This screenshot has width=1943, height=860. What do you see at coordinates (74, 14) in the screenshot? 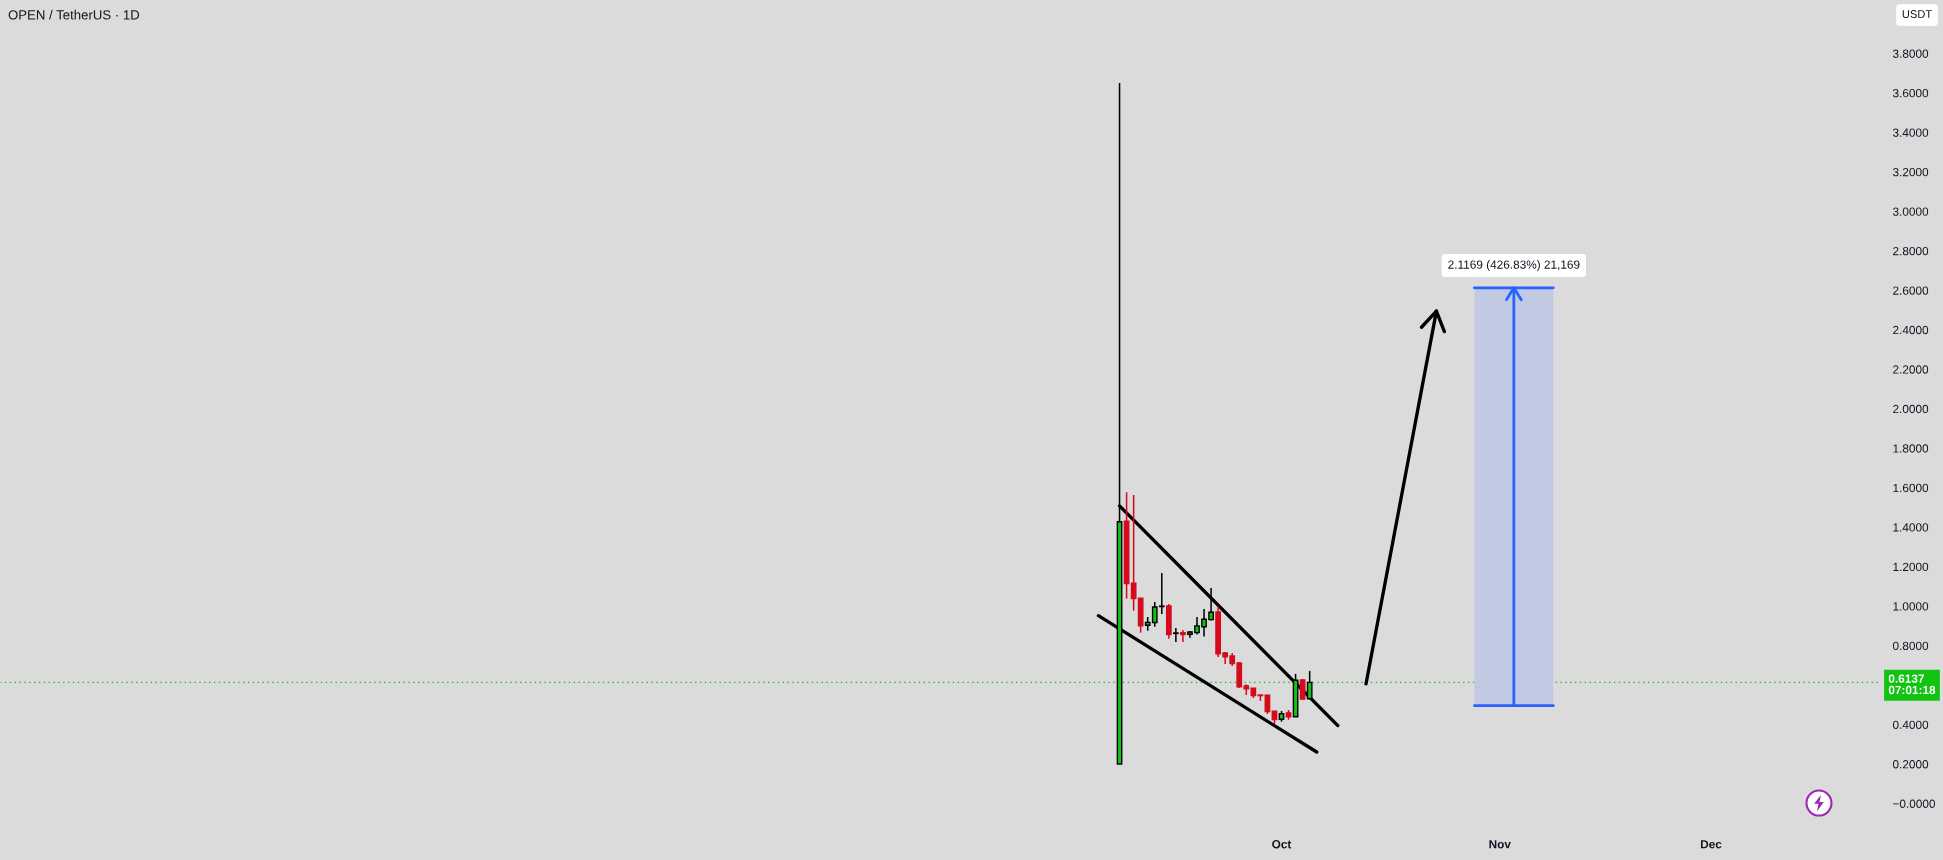
I see `text: OPEN / TetherUS · 1D` at bounding box center [74, 14].